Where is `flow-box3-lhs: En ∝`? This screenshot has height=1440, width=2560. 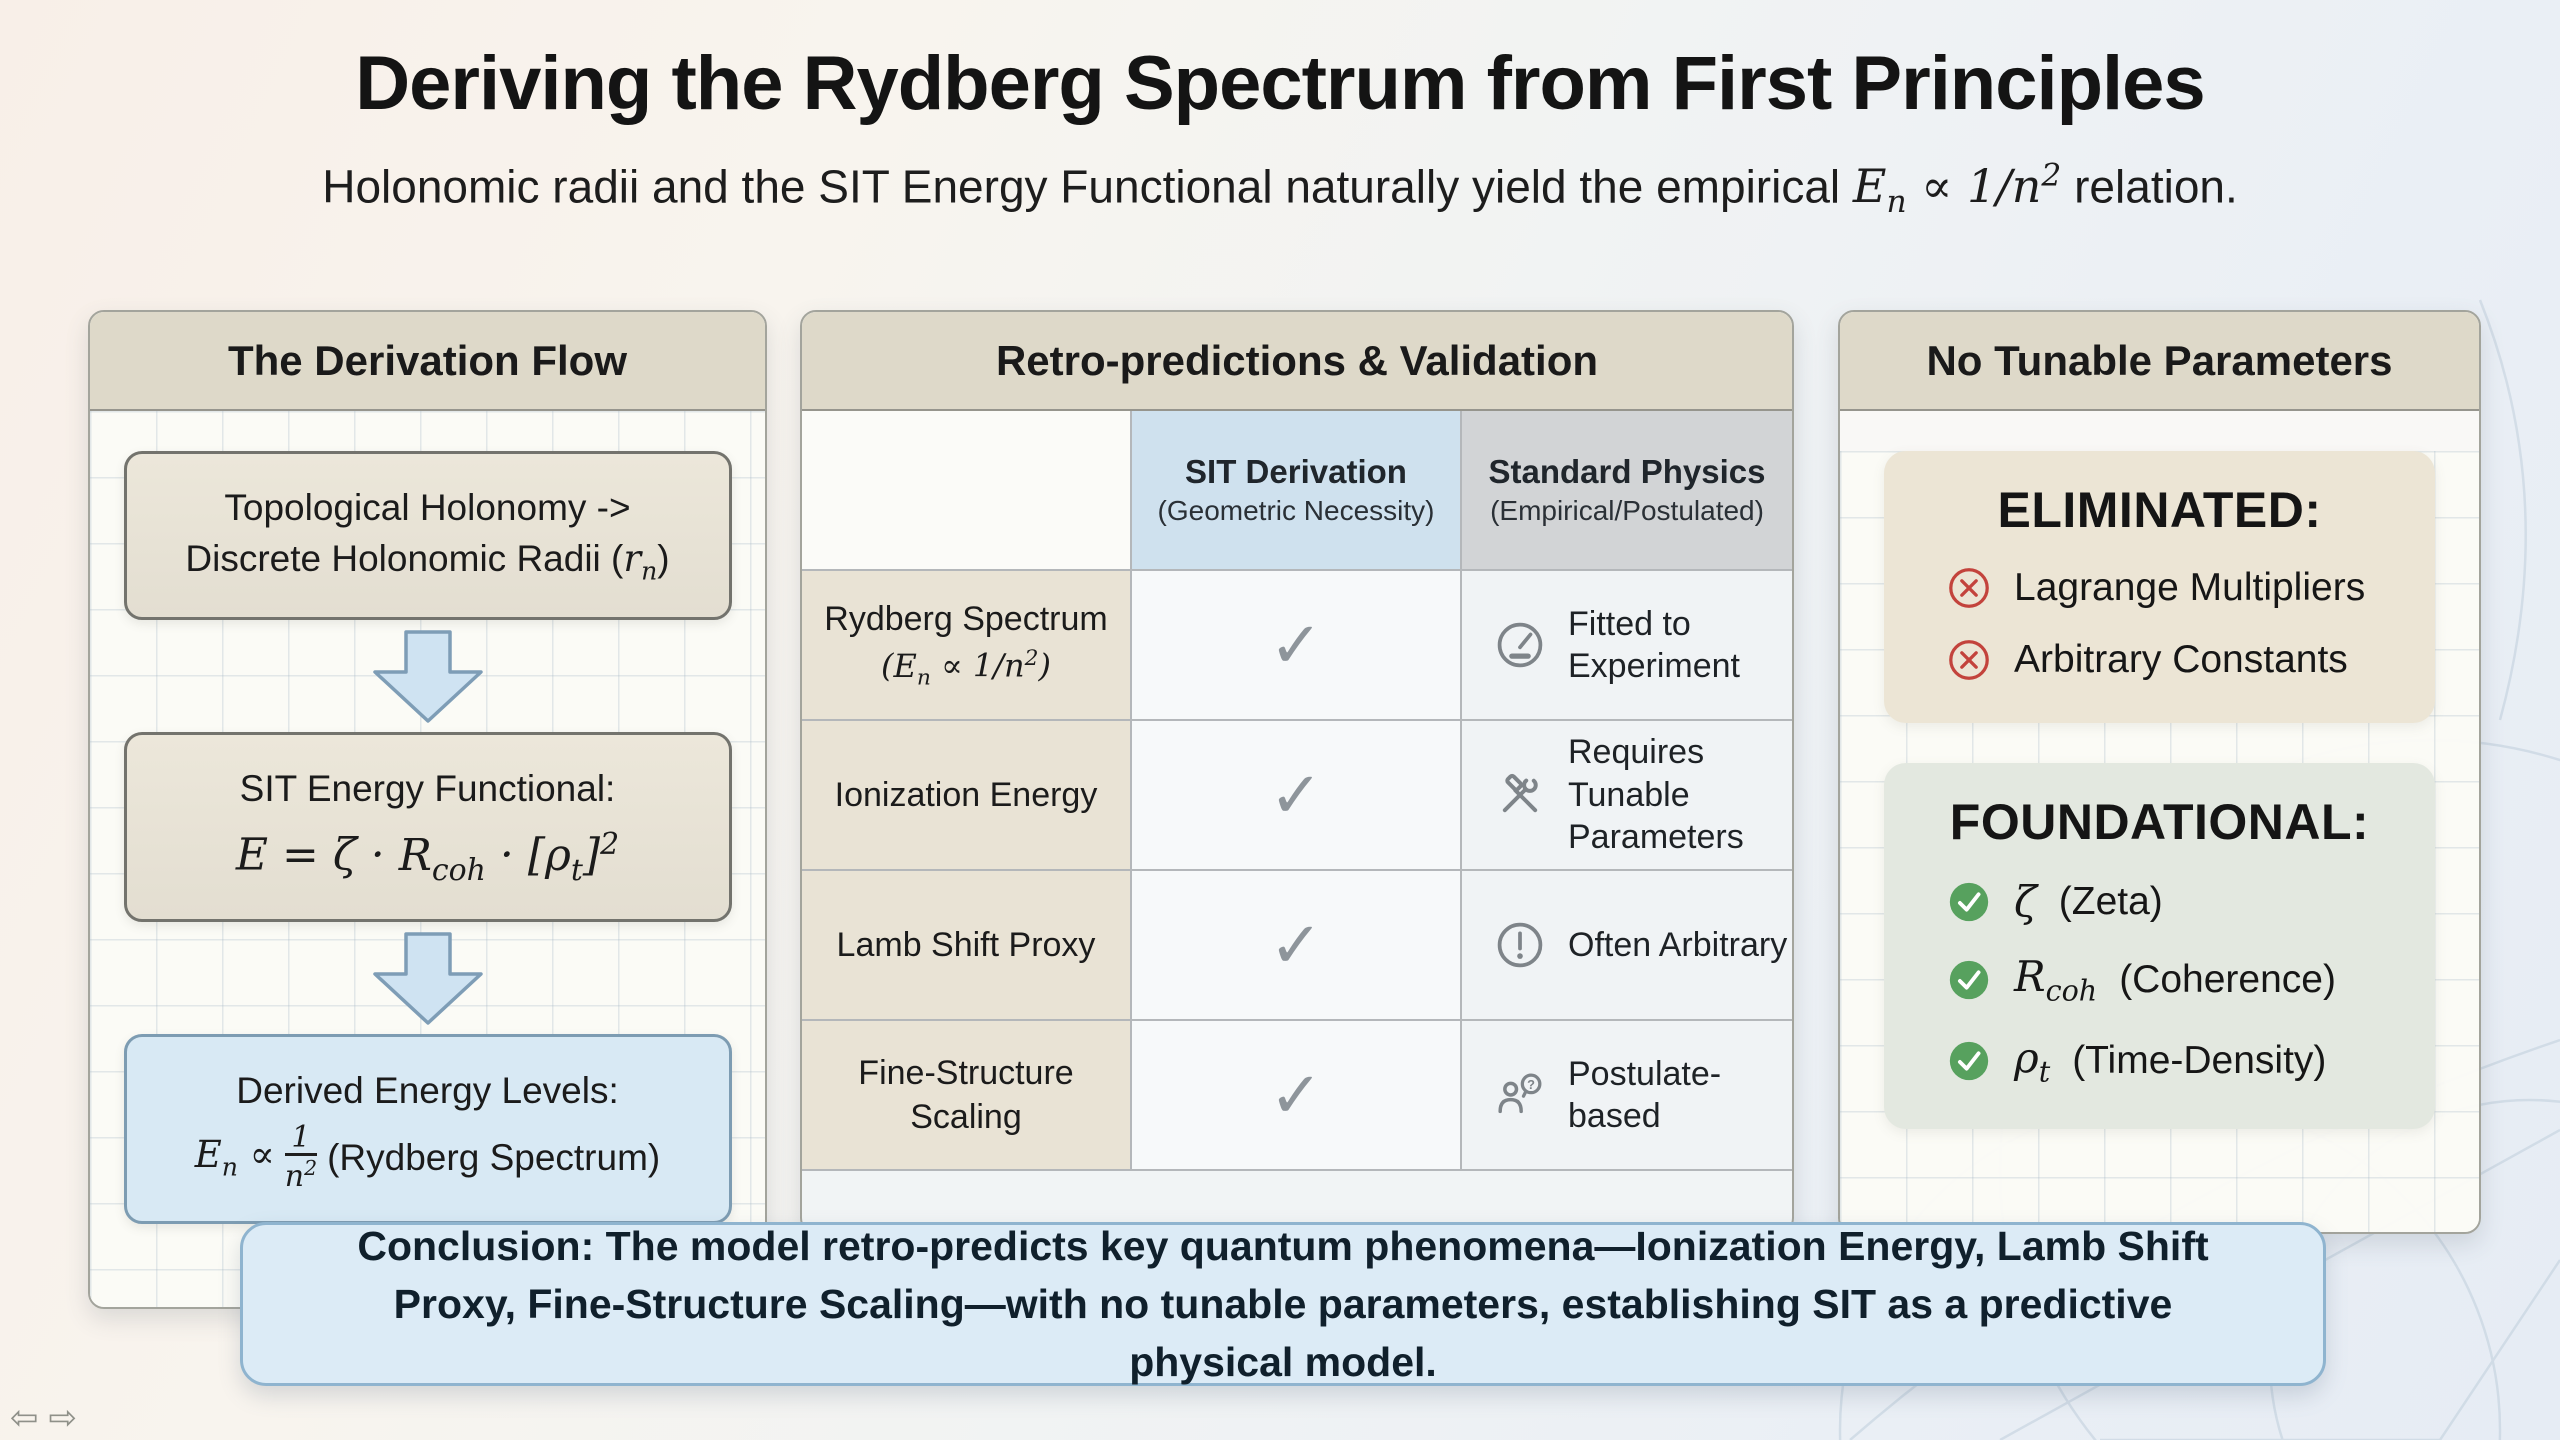
flow-box3-lhs: En ∝ is located at coordinates (234, 1157).